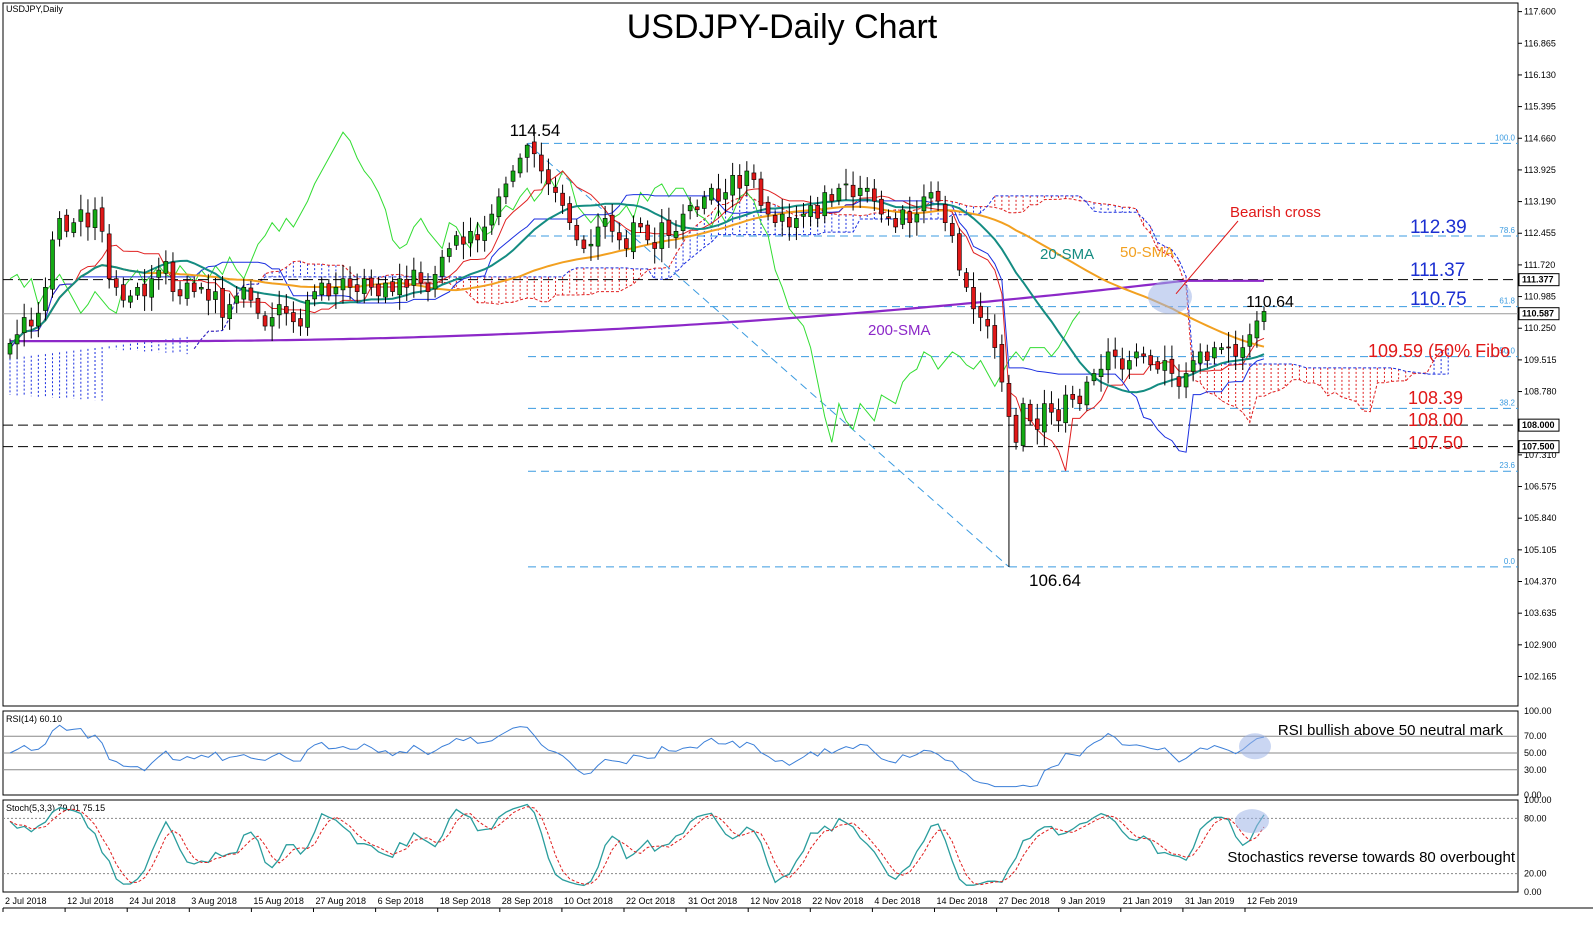 The width and height of the screenshot is (1593, 928). Describe the element at coordinates (1435, 443) in the screenshot. I see `chart-annotation: 107.50` at that location.